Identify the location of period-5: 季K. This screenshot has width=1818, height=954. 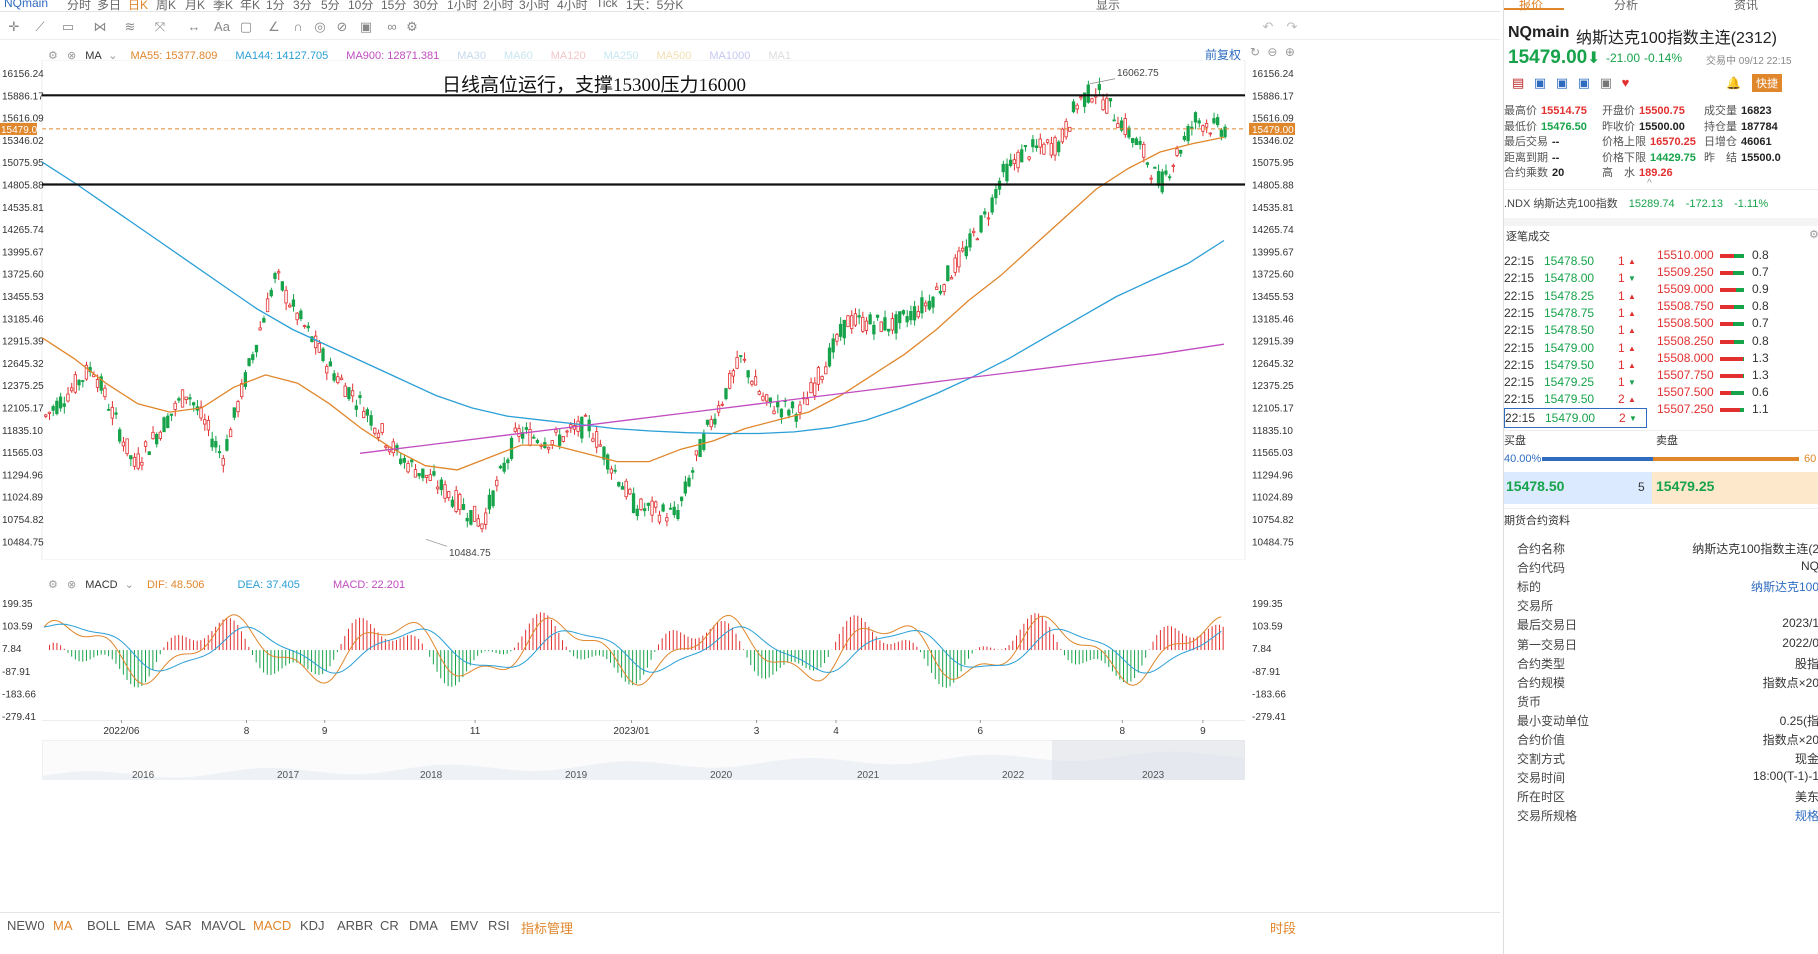
(223, 6).